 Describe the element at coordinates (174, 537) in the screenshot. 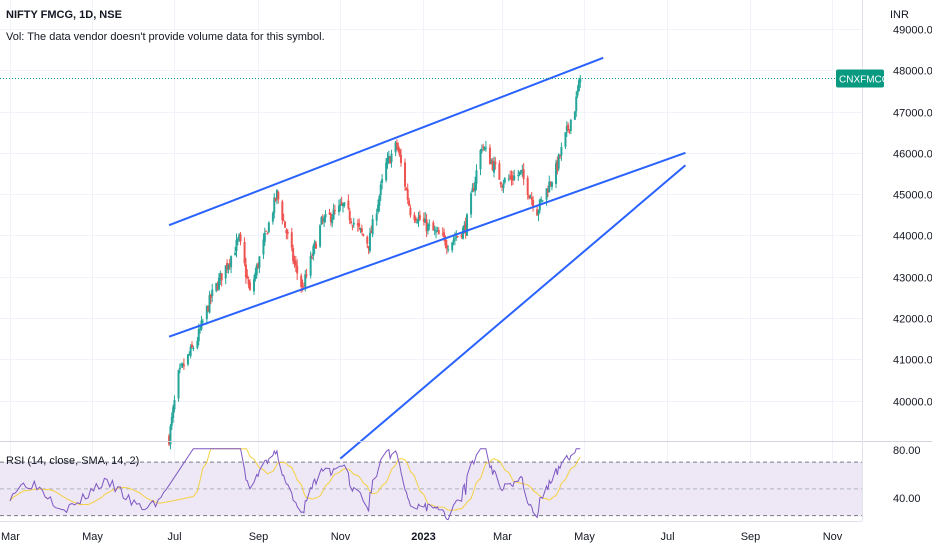

I see `time-tick-label: Jul` at that location.